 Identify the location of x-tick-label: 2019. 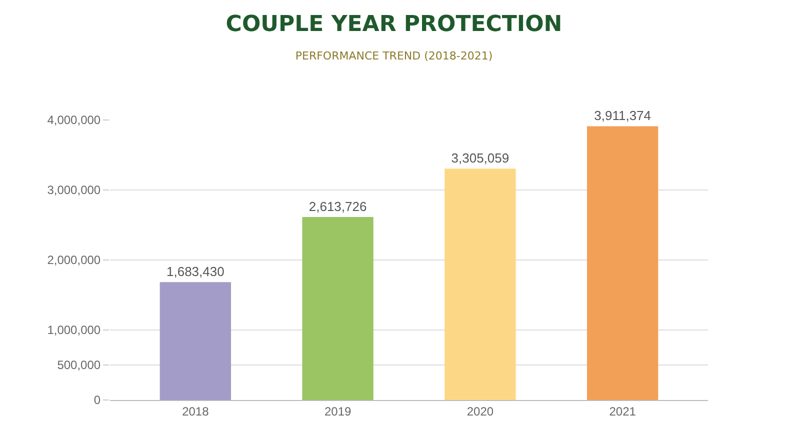
(338, 411).